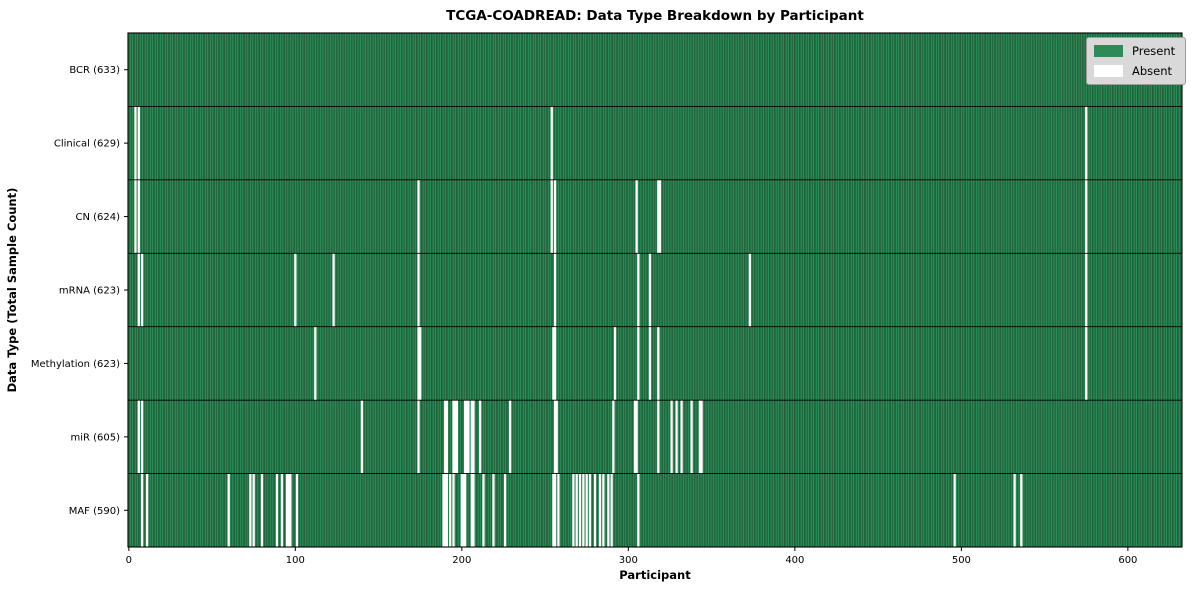  What do you see at coordinates (1108, 51) in the screenshot?
I see `present-swatch-icon` at bounding box center [1108, 51].